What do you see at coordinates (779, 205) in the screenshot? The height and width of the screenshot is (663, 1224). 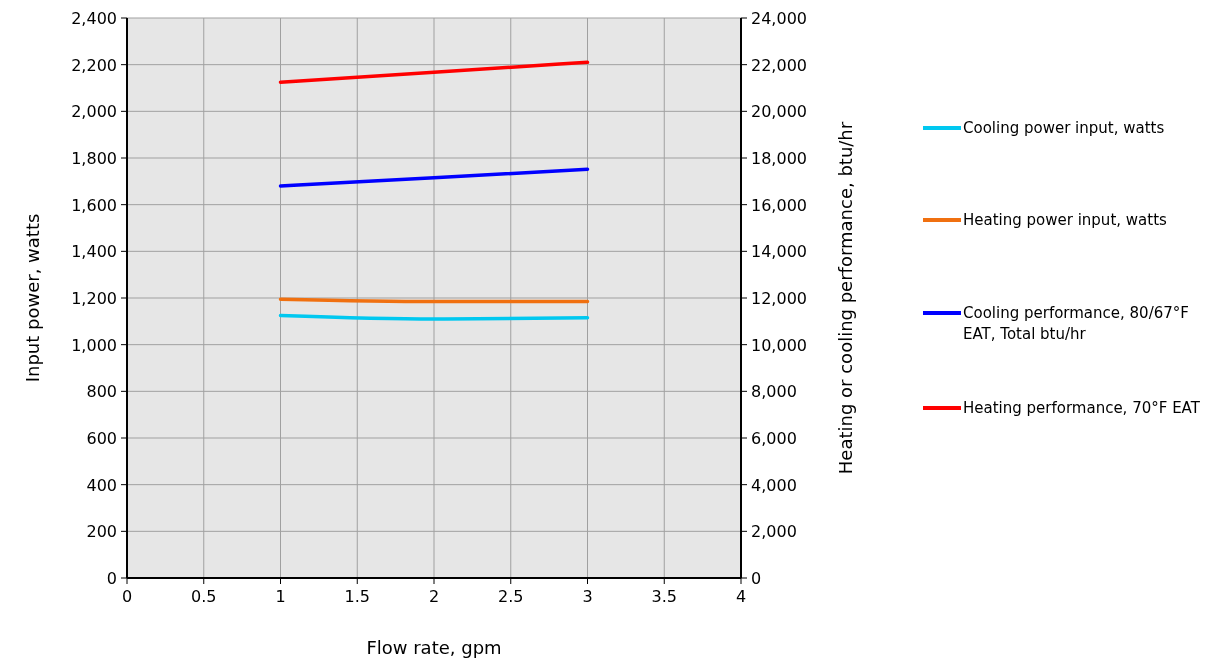 I see `y2-tick-label: 16,000` at bounding box center [779, 205].